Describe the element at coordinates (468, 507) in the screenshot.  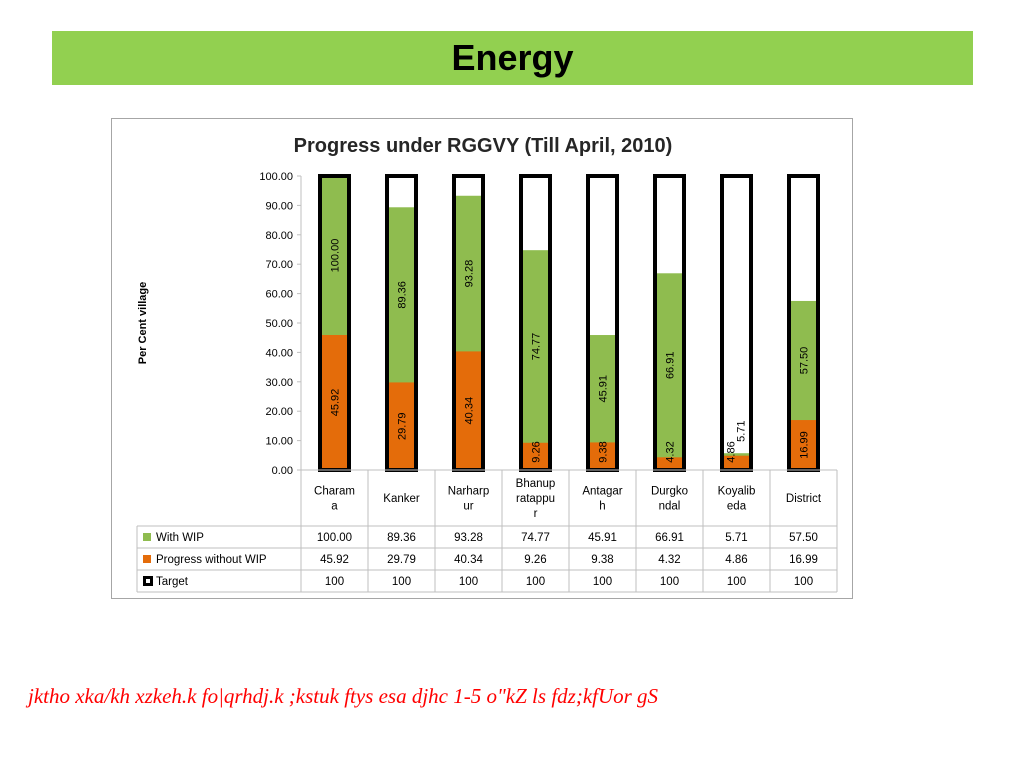
I see `category-label-line: ur` at that location.